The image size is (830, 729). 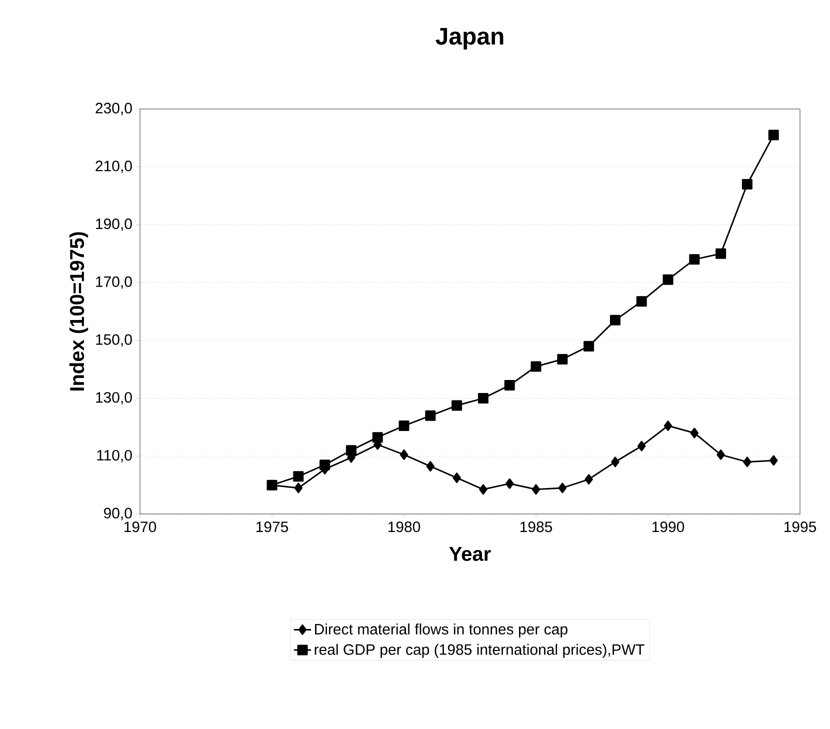 What do you see at coordinates (536, 527) in the screenshot?
I see `x-tick-label: 1985` at bounding box center [536, 527].